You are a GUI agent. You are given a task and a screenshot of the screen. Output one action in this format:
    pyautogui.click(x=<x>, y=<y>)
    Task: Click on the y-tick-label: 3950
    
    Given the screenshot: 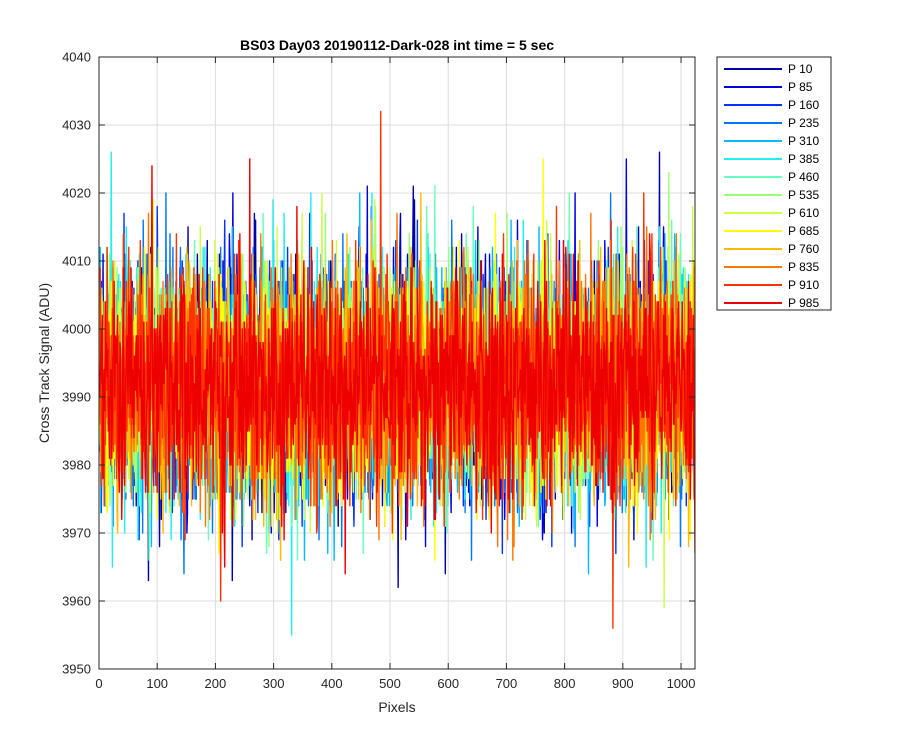 What is the action you would take?
    pyautogui.click(x=76, y=669)
    